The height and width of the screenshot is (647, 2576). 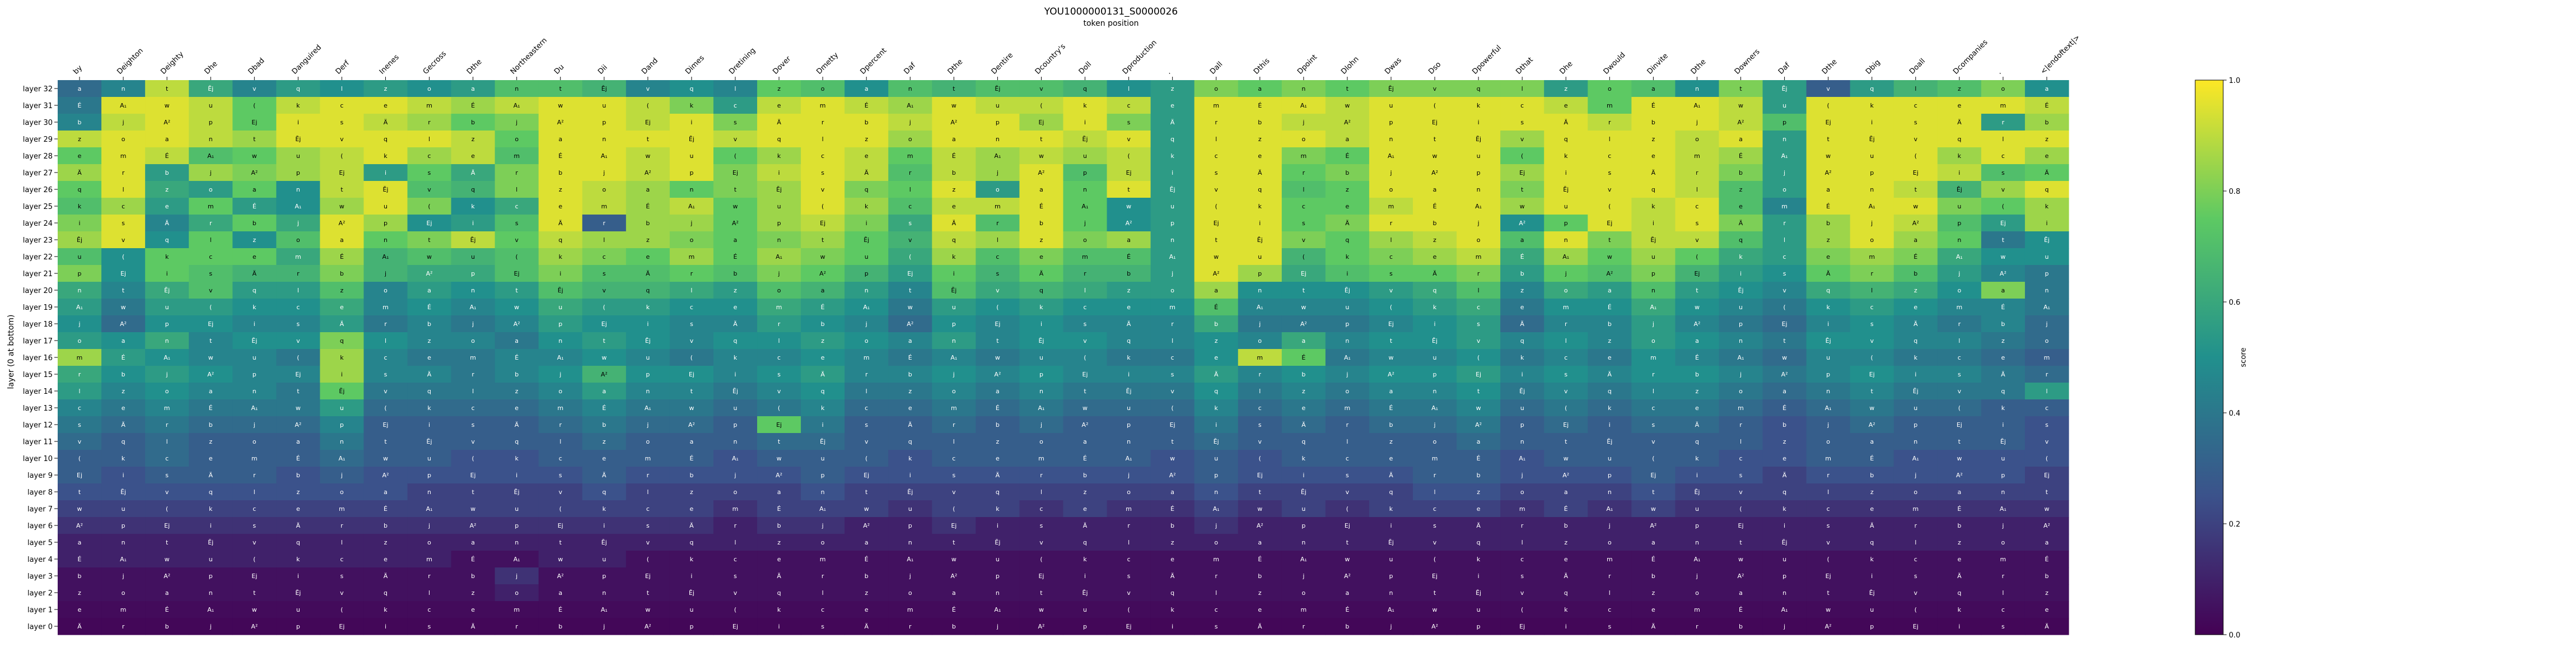 What do you see at coordinates (40, 543) in the screenshot?
I see `y-tick-label: layer 5` at bounding box center [40, 543].